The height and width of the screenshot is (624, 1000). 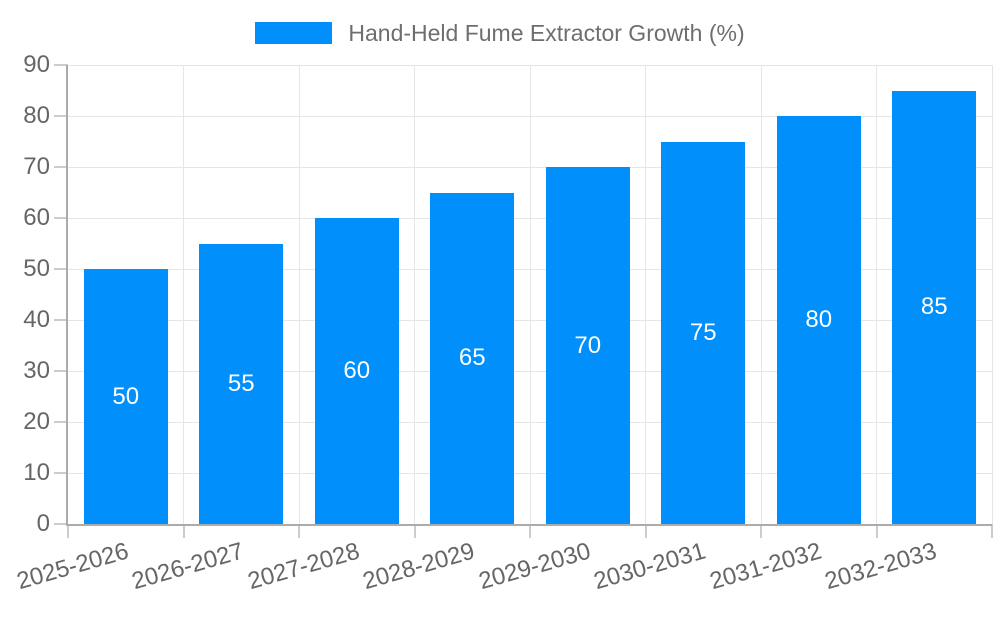 I want to click on y-axis-label: 0, so click(x=43, y=523).